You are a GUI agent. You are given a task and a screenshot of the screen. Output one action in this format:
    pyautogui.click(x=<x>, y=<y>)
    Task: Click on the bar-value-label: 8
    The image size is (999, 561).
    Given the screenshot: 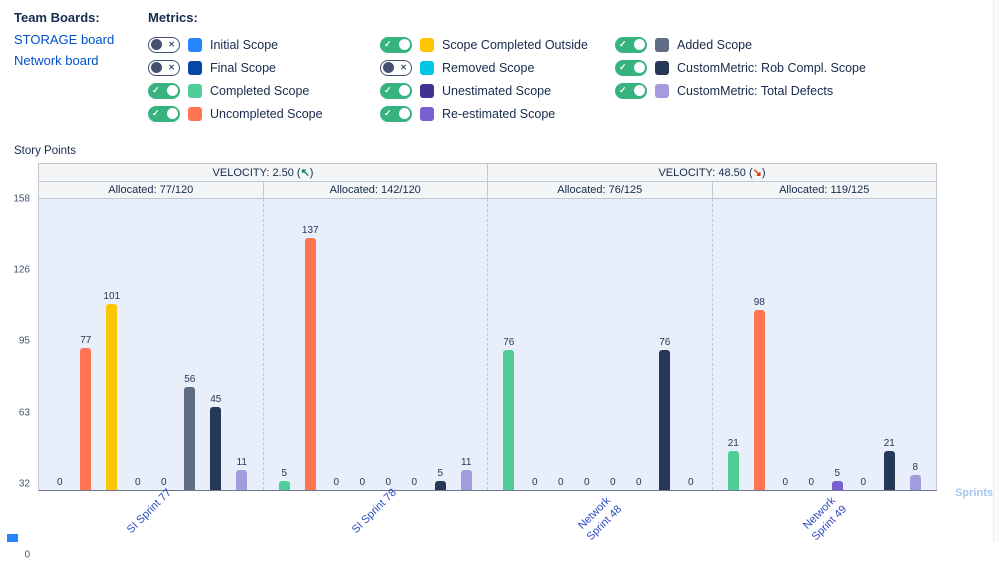 What is the action you would take?
    pyautogui.click(x=915, y=468)
    